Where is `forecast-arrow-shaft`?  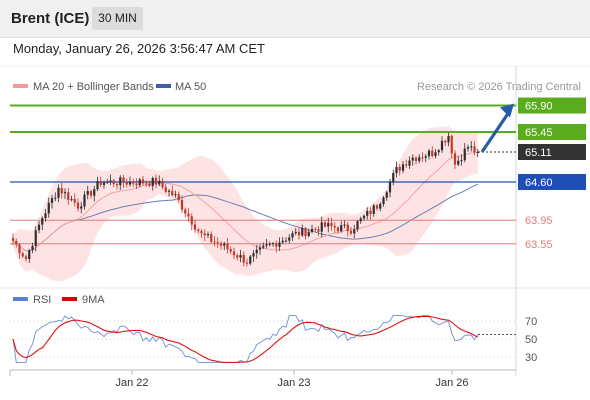
forecast-arrow-shaft is located at coordinates (495, 132).